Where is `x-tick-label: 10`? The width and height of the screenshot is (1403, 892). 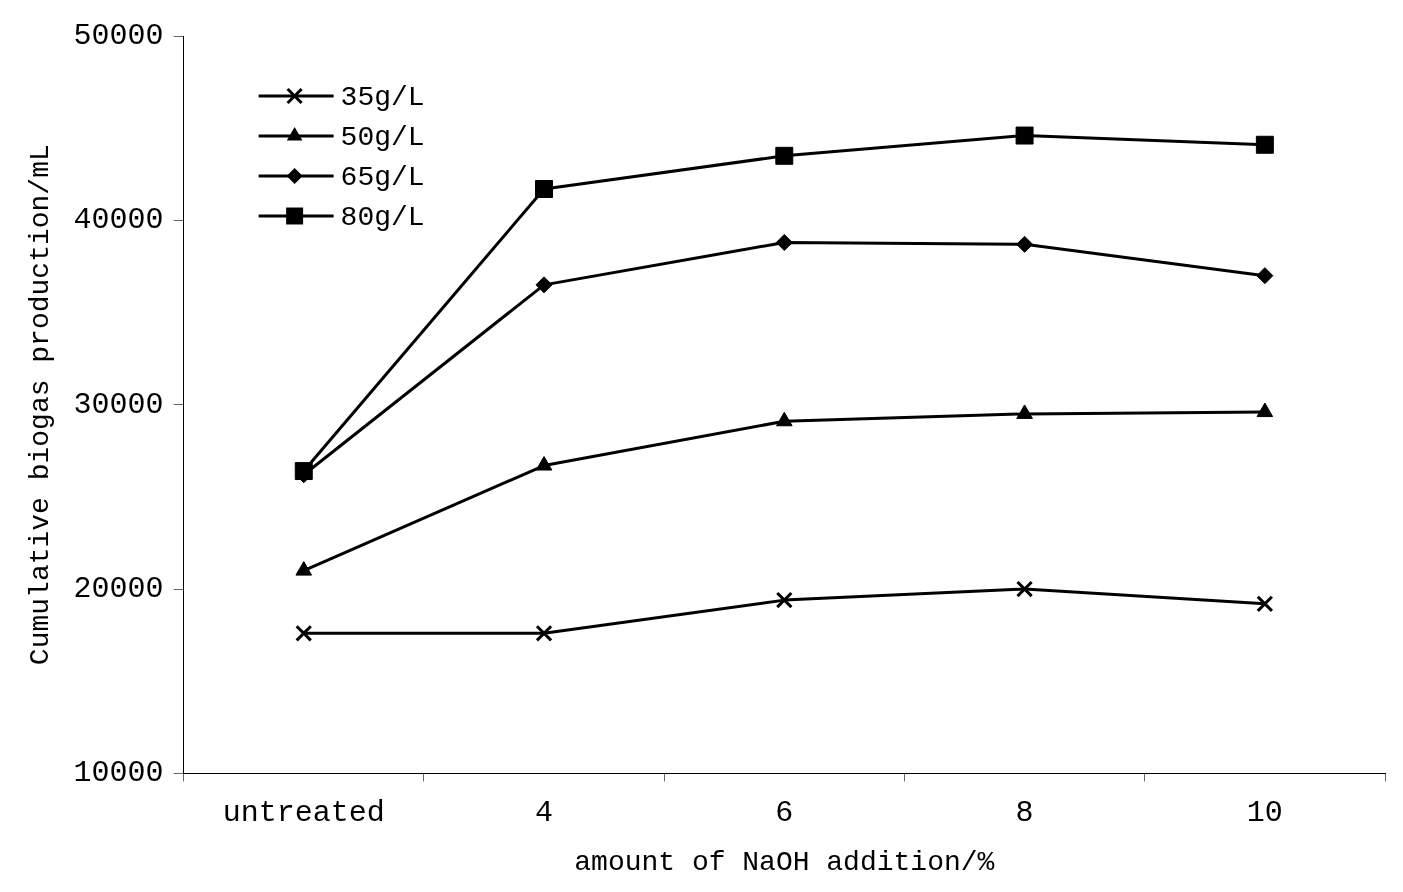
x-tick-label: 10 is located at coordinates (1264, 813).